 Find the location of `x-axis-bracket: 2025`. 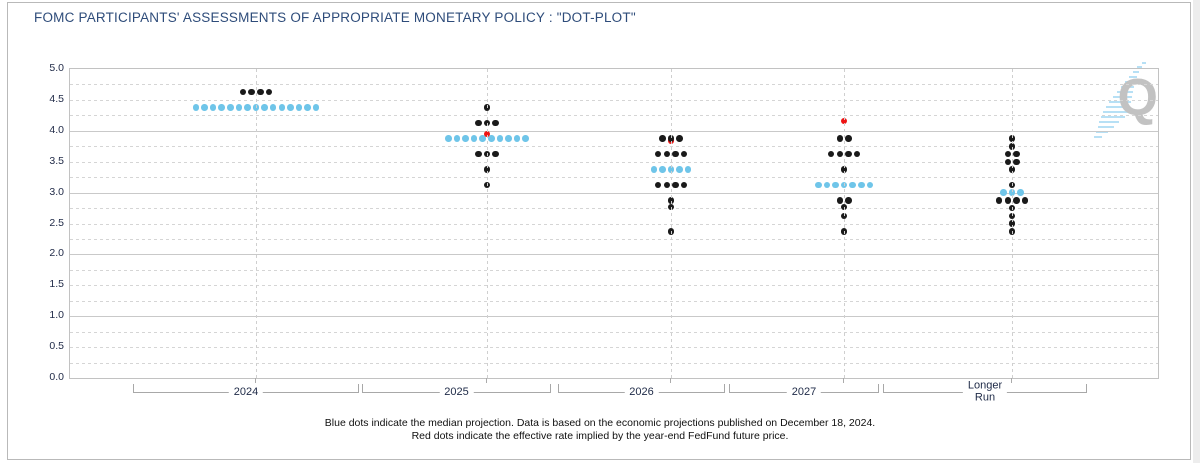

x-axis-bracket: 2025 is located at coordinates (456, 391).